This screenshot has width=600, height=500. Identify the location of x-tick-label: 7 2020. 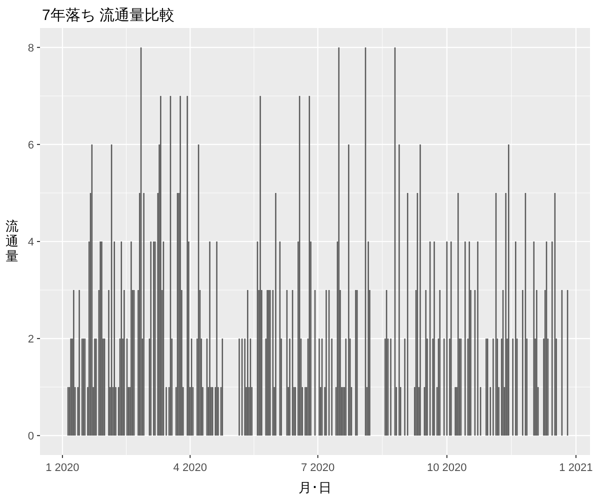
(317, 468).